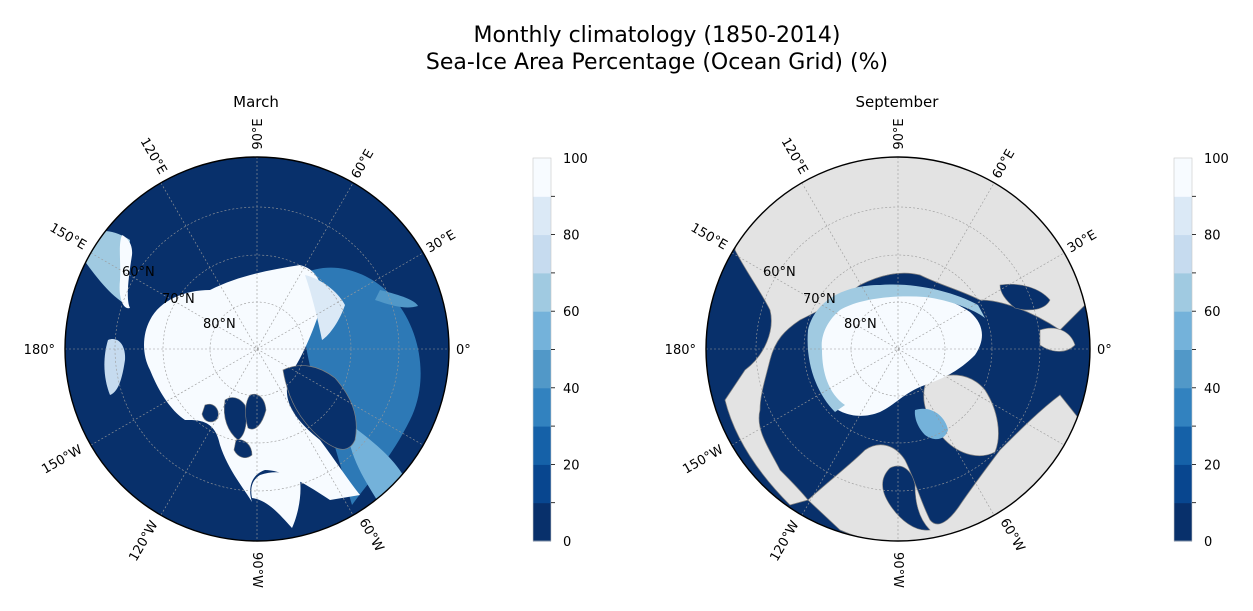 The height and width of the screenshot is (611, 1253). Describe the element at coordinates (1212, 465) in the screenshot. I see `september-colorbar-tick-label: 20` at that location.